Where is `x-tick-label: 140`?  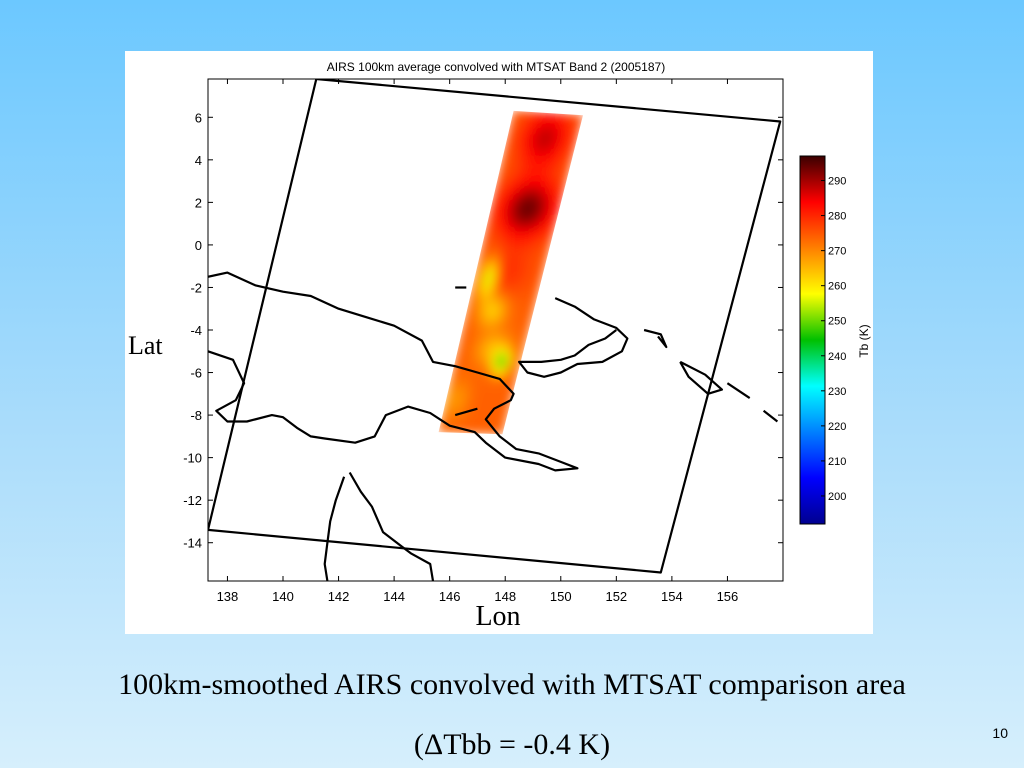
x-tick-label: 140 is located at coordinates (283, 596).